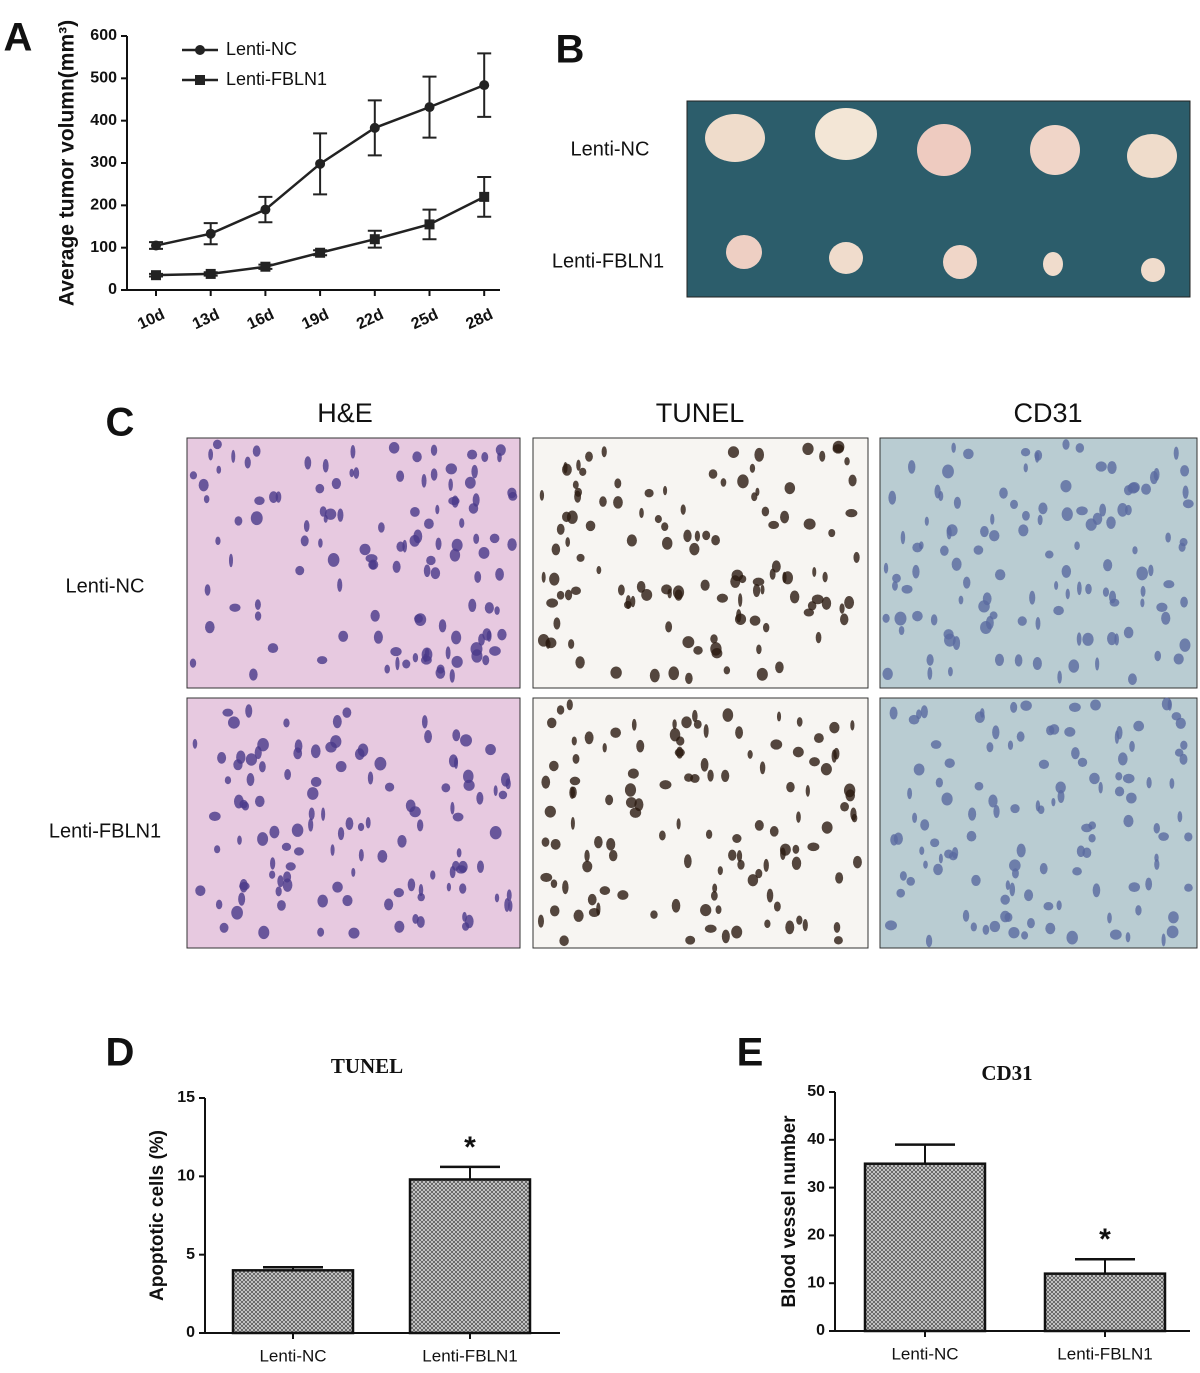 The image size is (1200, 1373). What do you see at coordinates (367, 1066) in the screenshot?
I see `chart-title: TUNEL` at bounding box center [367, 1066].